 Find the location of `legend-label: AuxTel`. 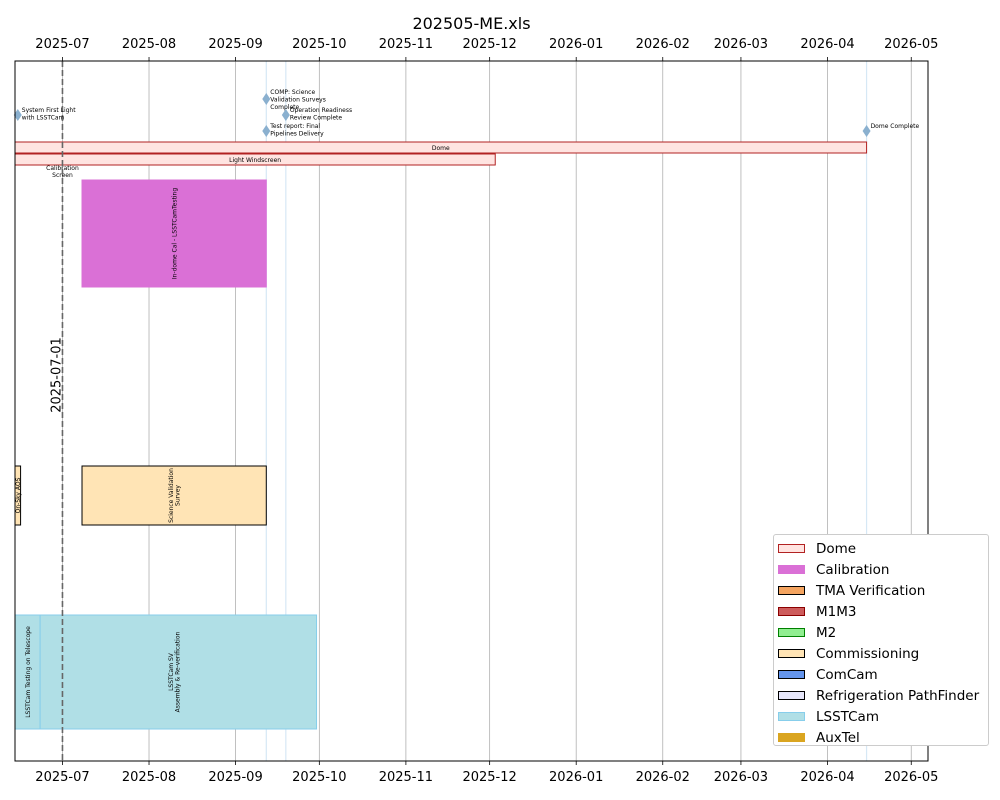

legend-label: AuxTel is located at coordinates (838, 737).